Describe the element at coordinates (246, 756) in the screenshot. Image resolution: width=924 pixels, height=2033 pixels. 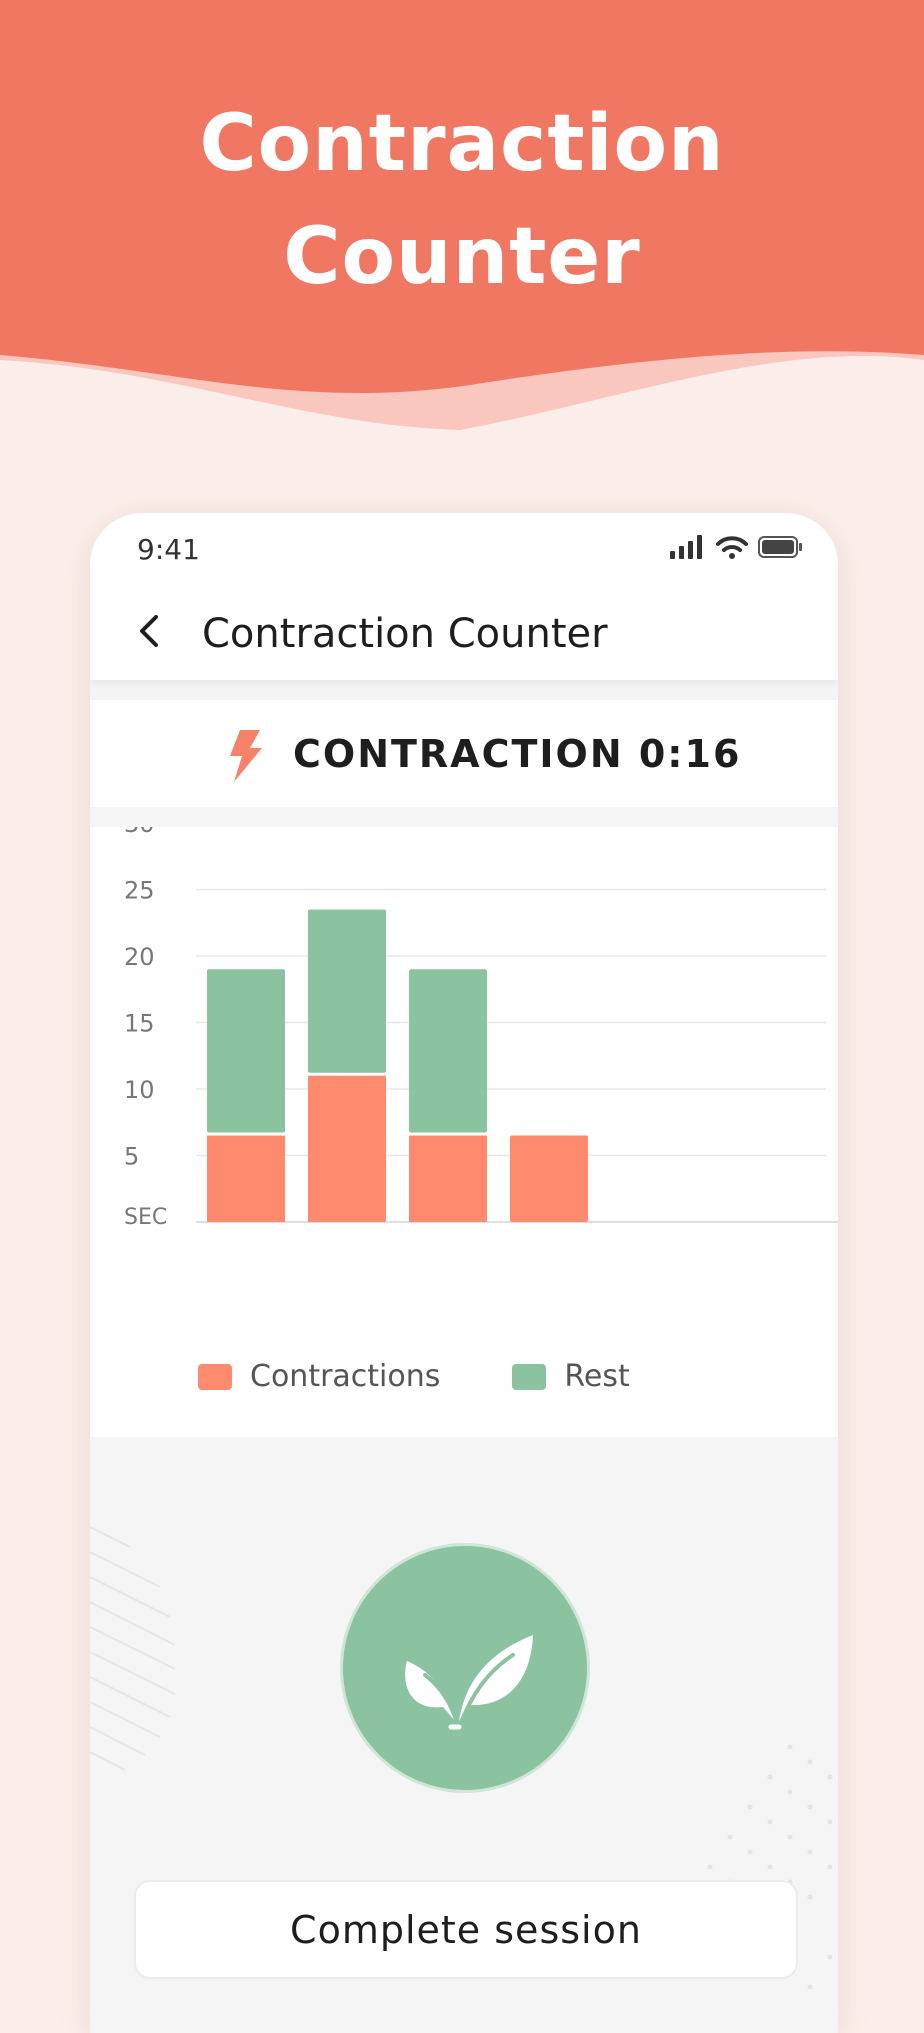
I see `lightning-icon` at that location.